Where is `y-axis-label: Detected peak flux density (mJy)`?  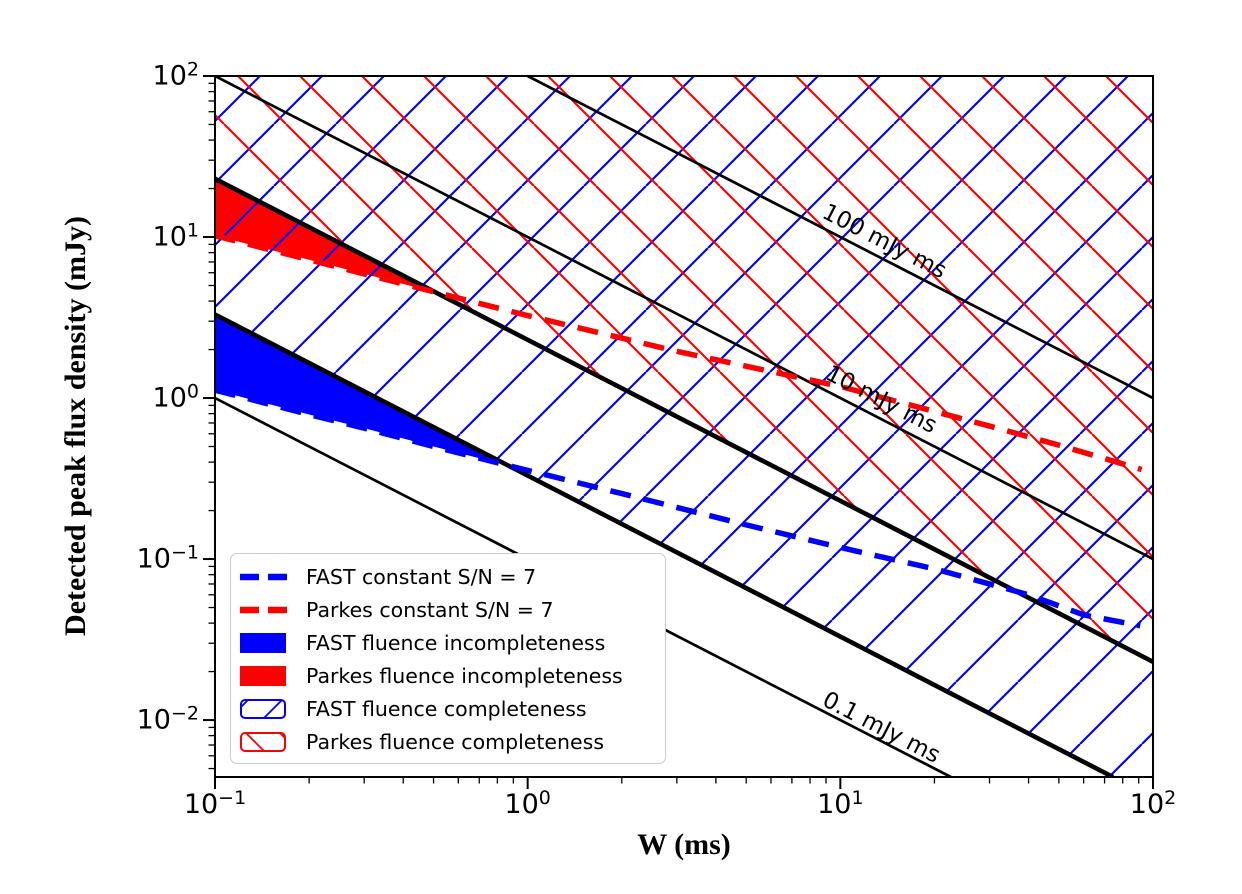
y-axis-label: Detected peak flux density (mJy) is located at coordinates (75, 426).